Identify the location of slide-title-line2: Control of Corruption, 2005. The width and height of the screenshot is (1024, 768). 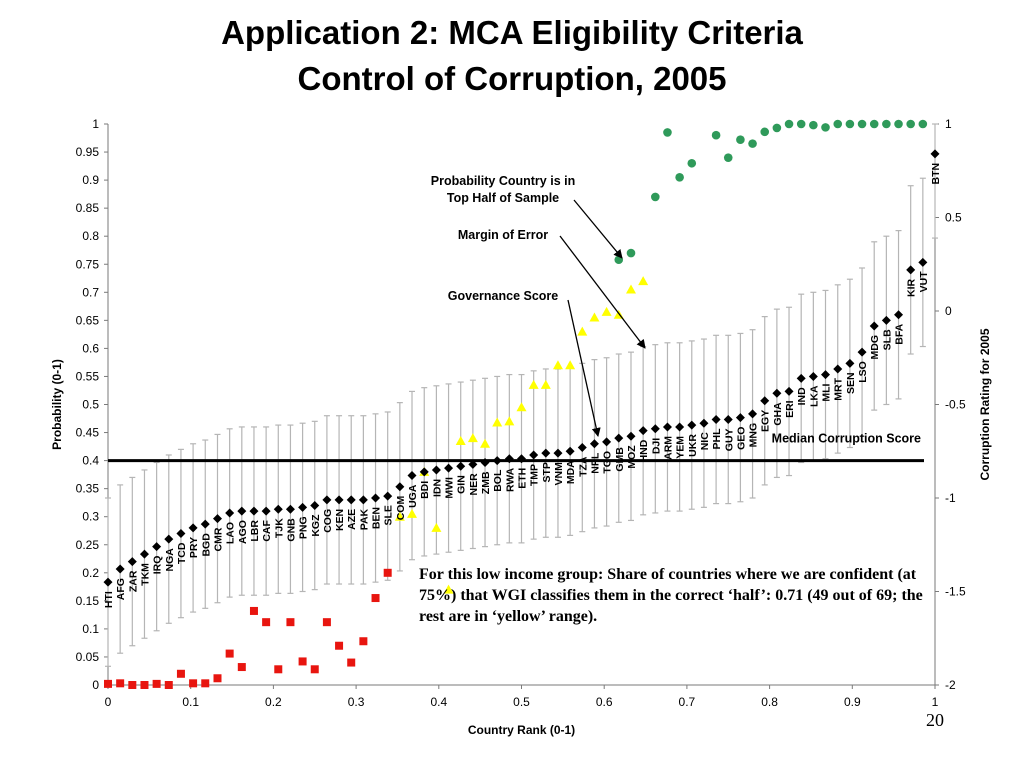
(512, 78).